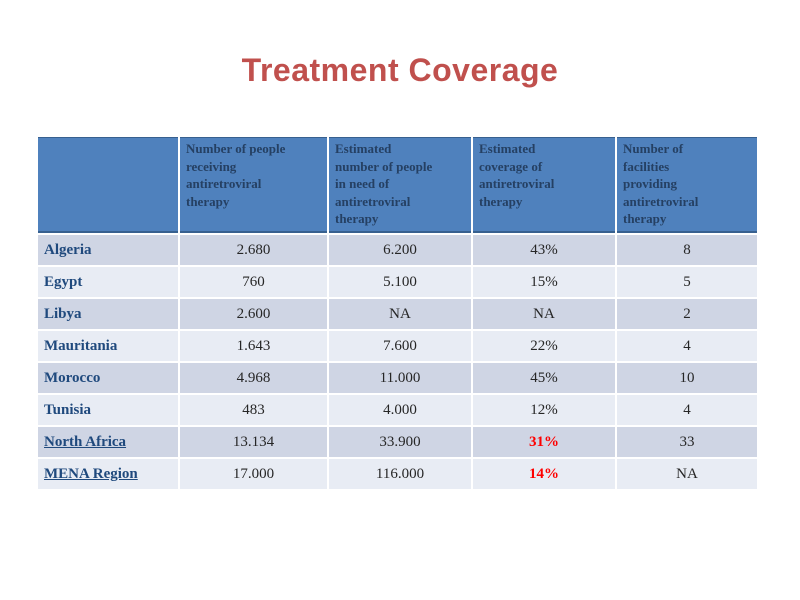 This screenshot has height=600, width=800. I want to click on slide-title: Treatment Coverage, so click(400, 70).